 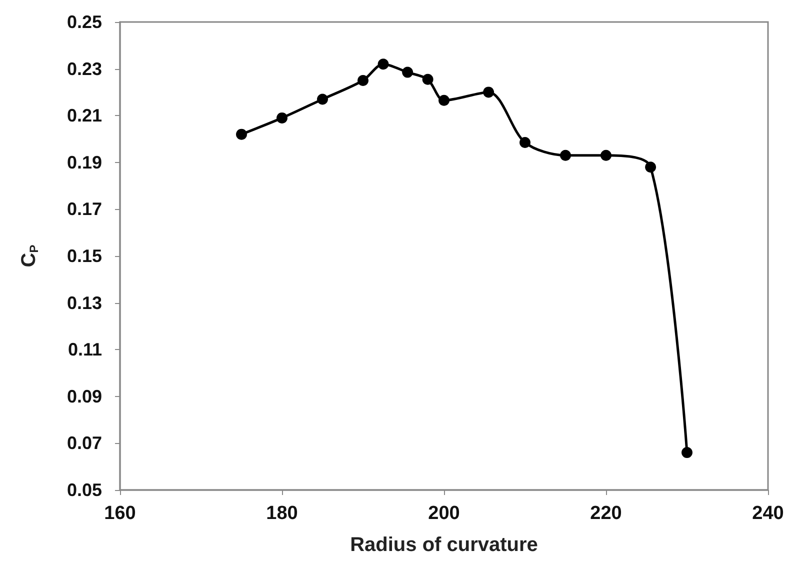 I want to click on y-tick-label: 0.25, so click(x=84, y=22).